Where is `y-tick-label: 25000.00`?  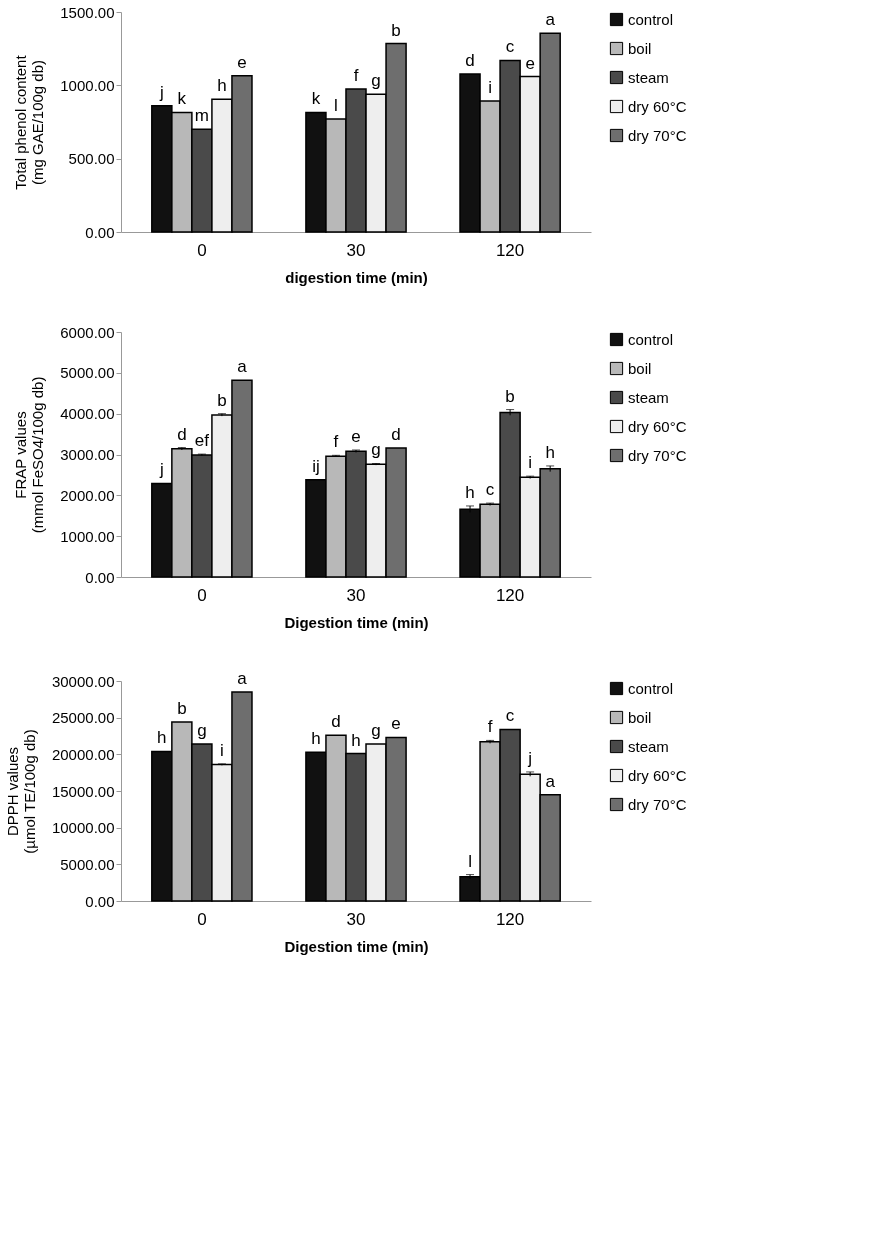
y-tick-label: 25000.00 is located at coordinates (83, 718).